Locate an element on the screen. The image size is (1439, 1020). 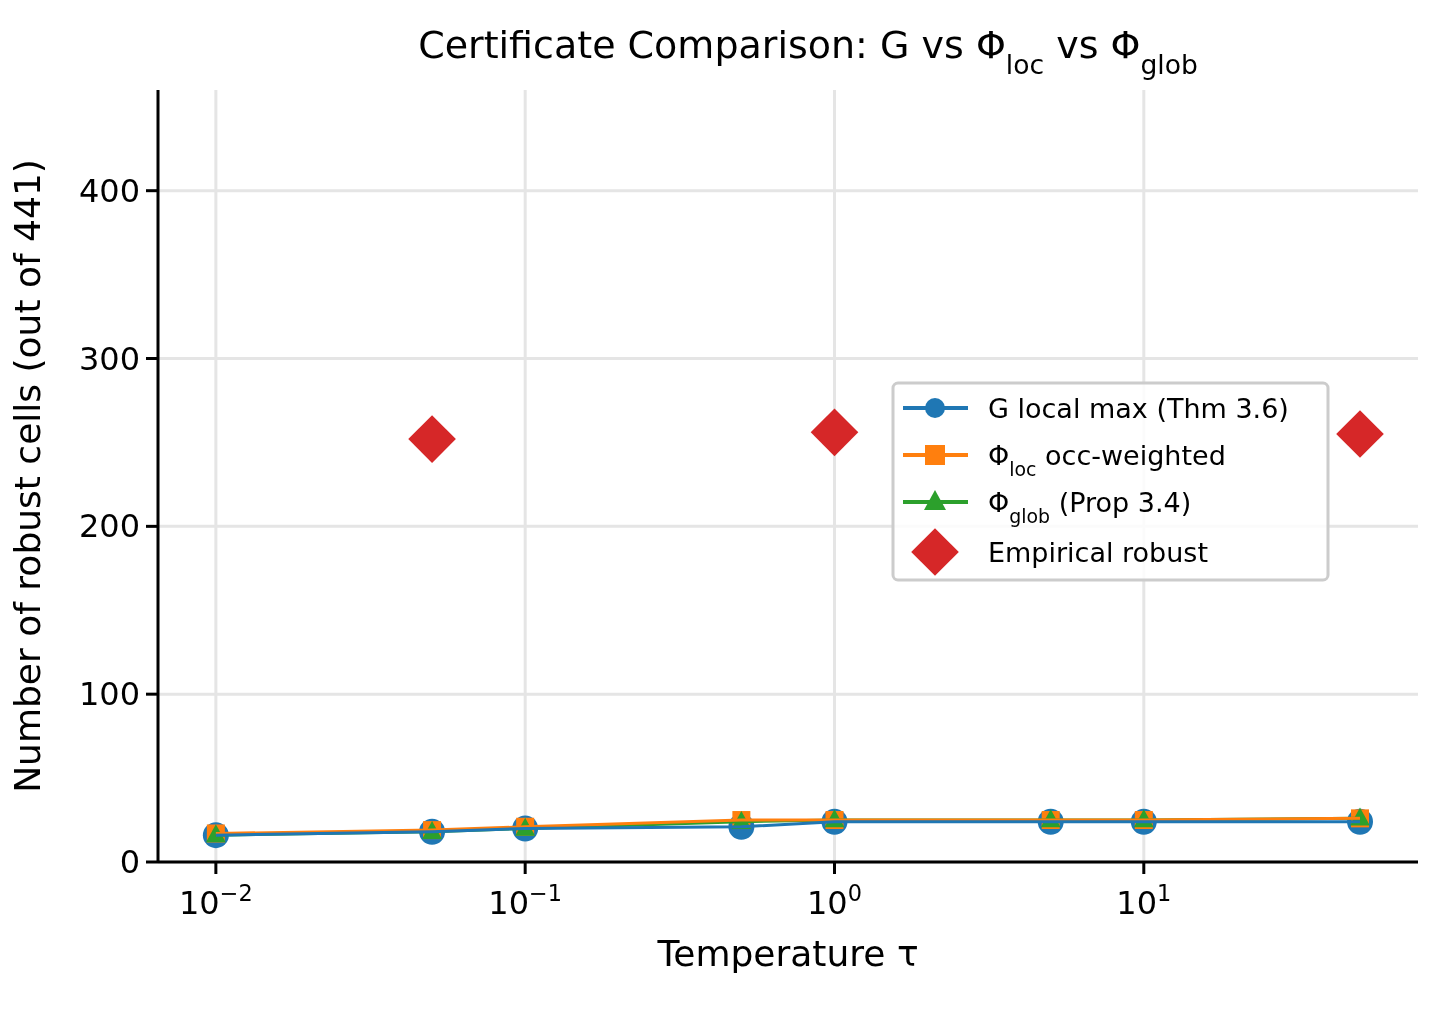
legend-label: Φ$_{glob}$ (Prop 3.4) is located at coordinates (1090, 507).